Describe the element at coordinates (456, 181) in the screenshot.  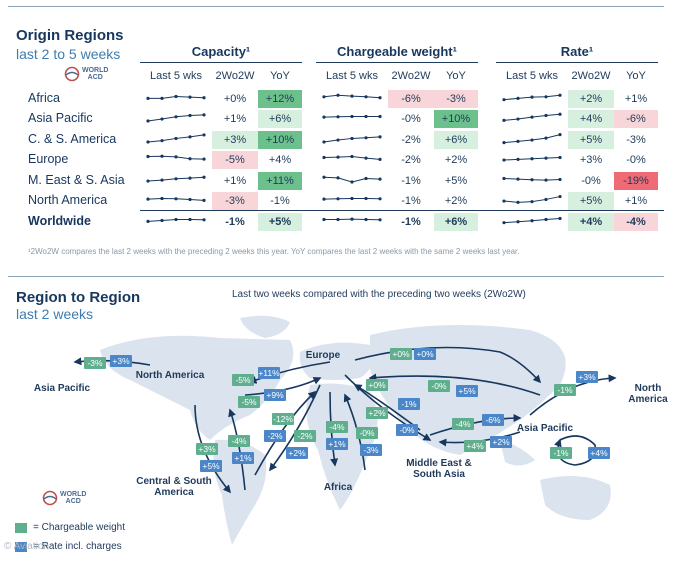
I see `cell-yoy-weight-4: +5%` at that location.